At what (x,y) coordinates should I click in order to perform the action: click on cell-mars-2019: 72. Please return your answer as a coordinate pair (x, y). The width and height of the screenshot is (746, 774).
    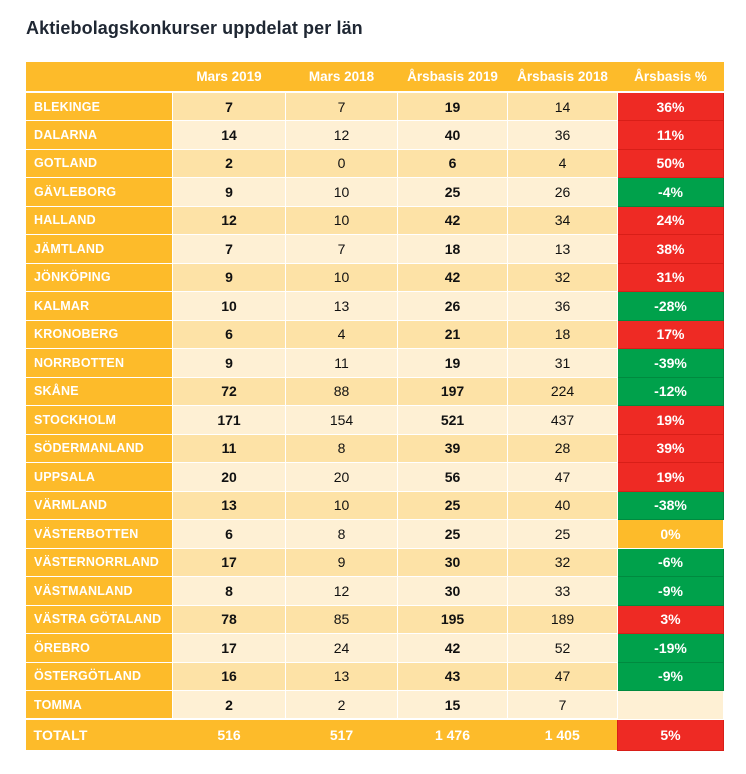
    Looking at the image, I should click on (229, 391).